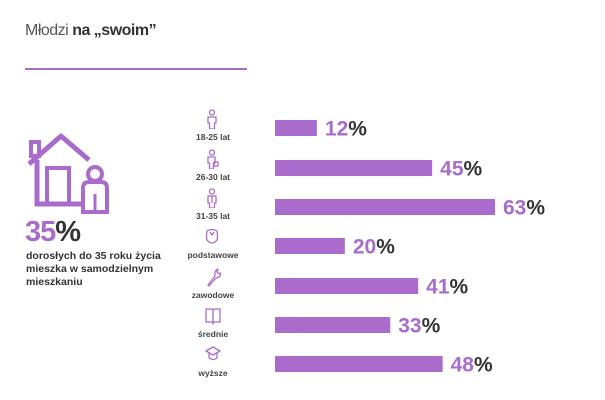 The image size is (605, 400). I want to click on data-label-4: 41%, so click(447, 287).